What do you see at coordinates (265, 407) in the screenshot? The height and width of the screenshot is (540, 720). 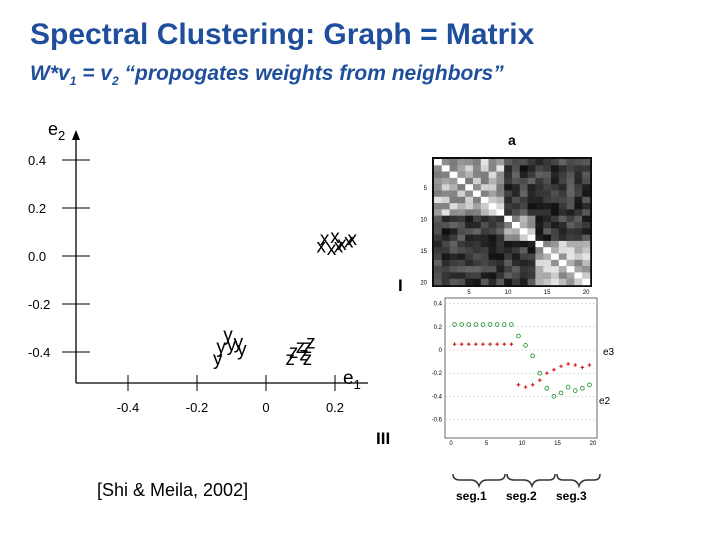 I see `x-tick-label: 0` at bounding box center [265, 407].